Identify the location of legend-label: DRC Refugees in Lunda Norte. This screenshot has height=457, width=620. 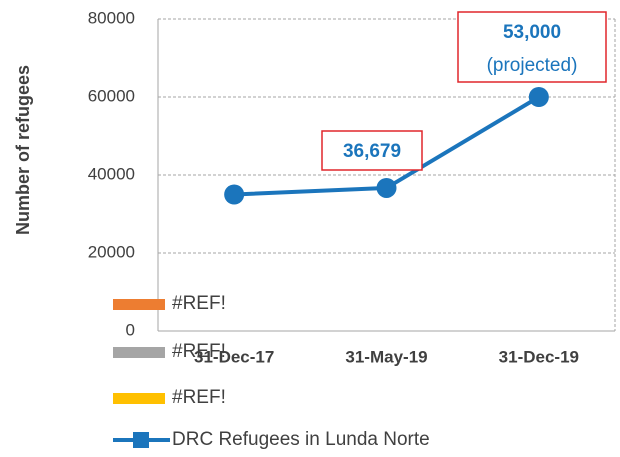
(301, 439).